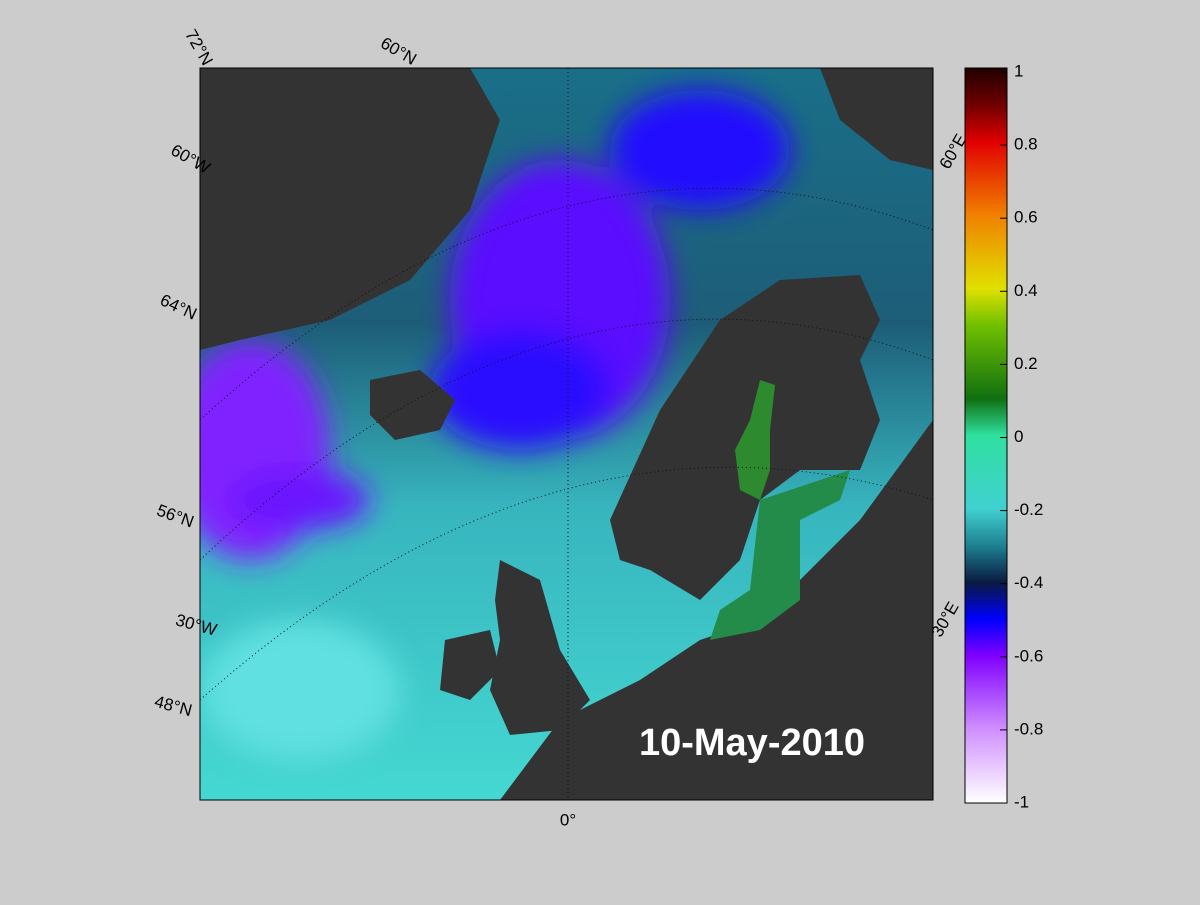  What do you see at coordinates (1018, 70) in the screenshot?
I see `tick-label: 1` at bounding box center [1018, 70].